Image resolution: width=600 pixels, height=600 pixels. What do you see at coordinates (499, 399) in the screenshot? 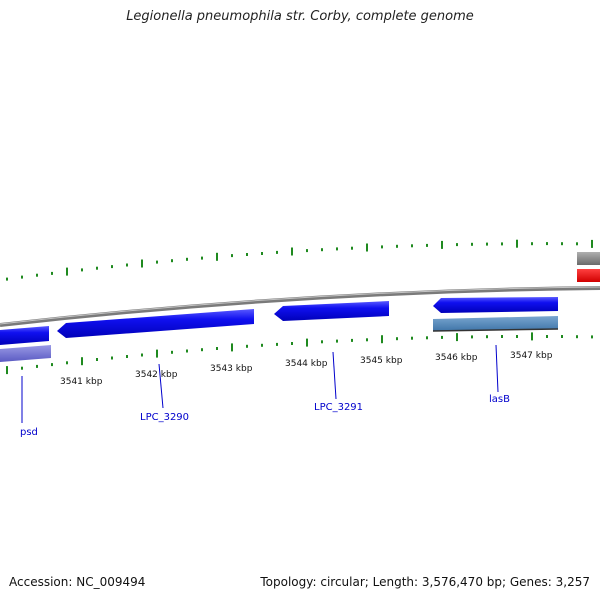
I see `gene-label-lasB: lasB` at bounding box center [499, 399].